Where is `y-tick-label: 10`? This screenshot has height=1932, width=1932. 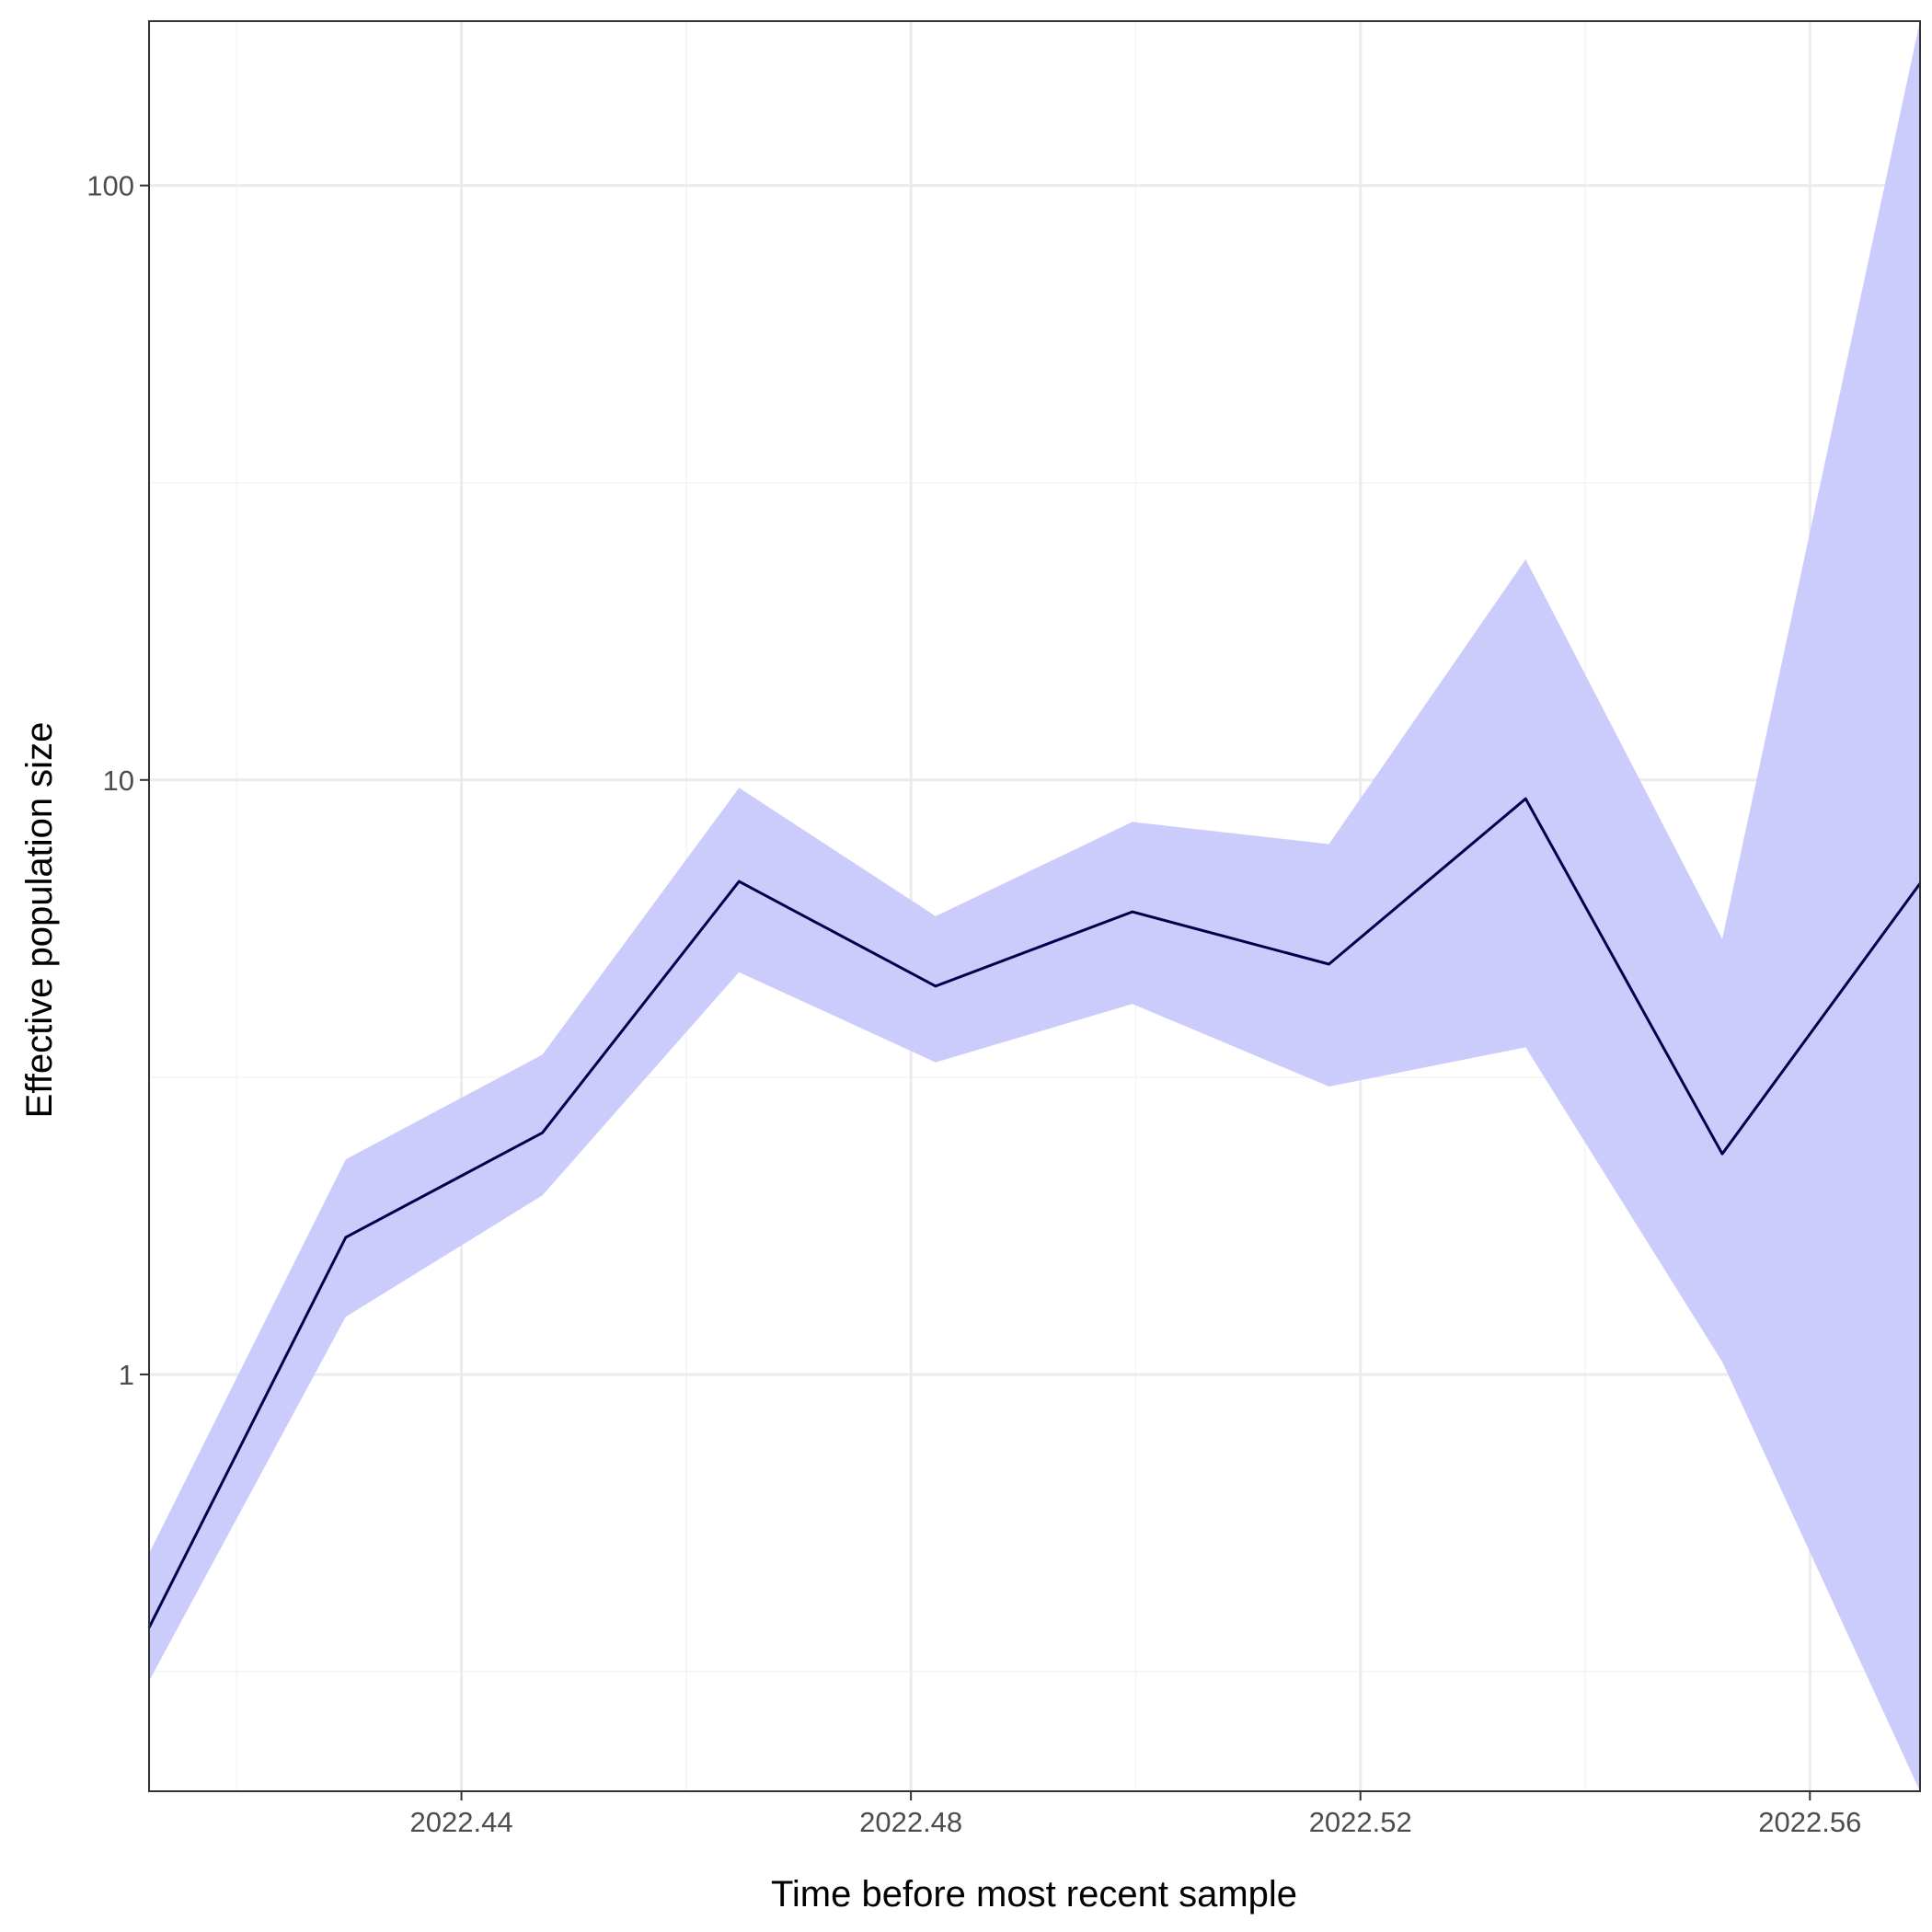 y-tick-label: 10 is located at coordinates (118, 781).